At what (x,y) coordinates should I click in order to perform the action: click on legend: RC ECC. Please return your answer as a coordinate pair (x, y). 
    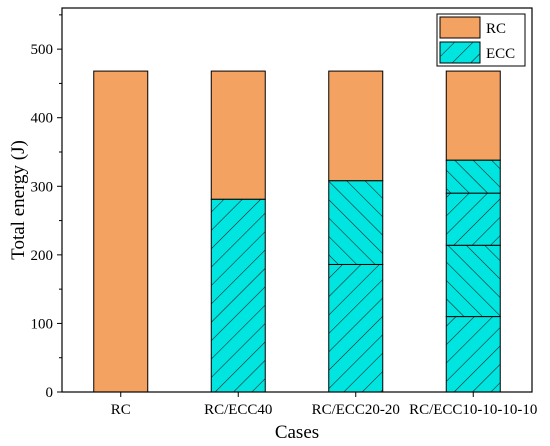
    Looking at the image, I should click on (481, 40).